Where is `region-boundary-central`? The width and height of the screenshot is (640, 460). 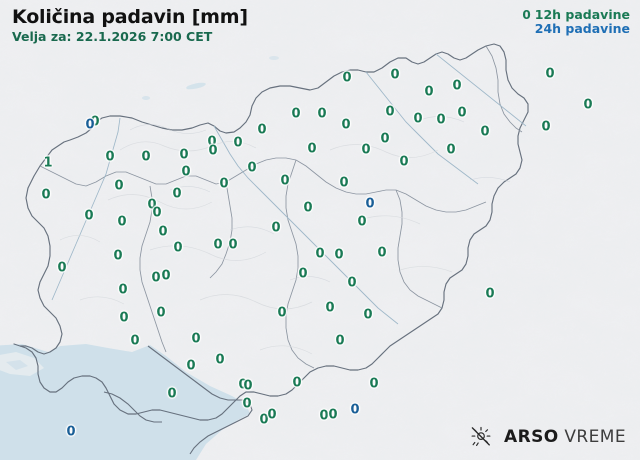
region-boundary-central is located at coordinates (391, 186).